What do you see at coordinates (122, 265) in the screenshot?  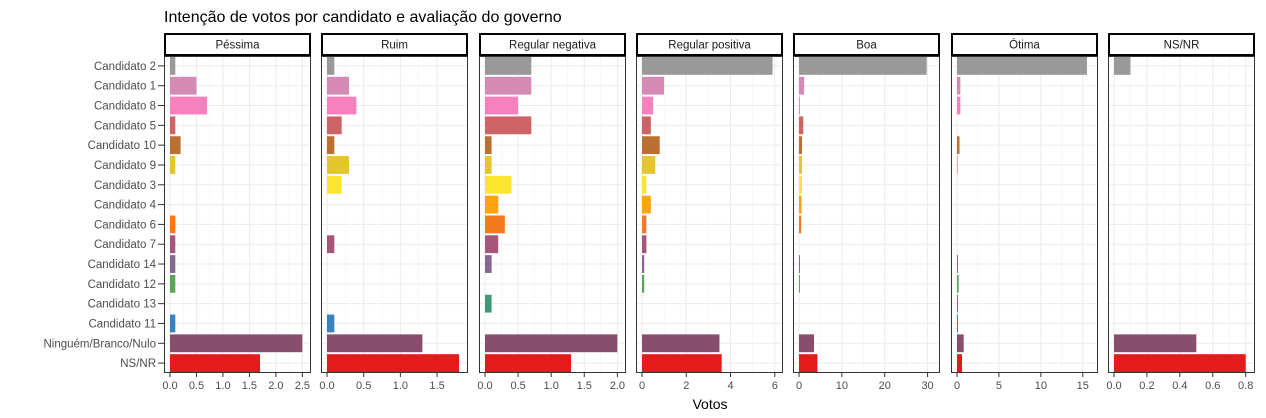 I see `y-tick-label: Candidato 14` at bounding box center [122, 265].